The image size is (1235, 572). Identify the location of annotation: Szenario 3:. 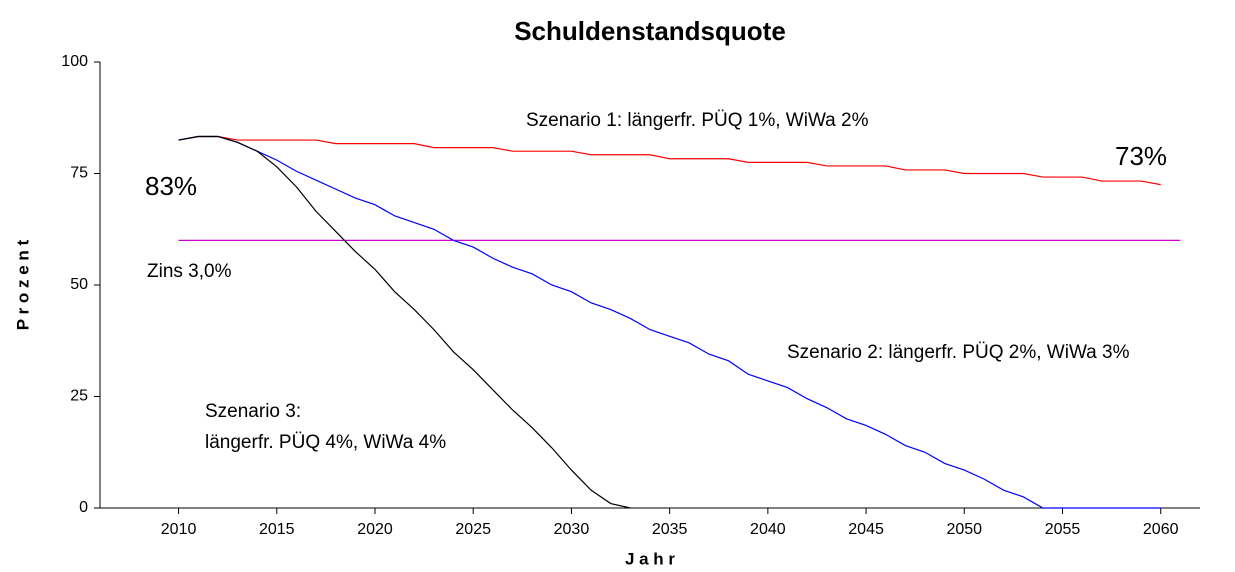
(253, 411).